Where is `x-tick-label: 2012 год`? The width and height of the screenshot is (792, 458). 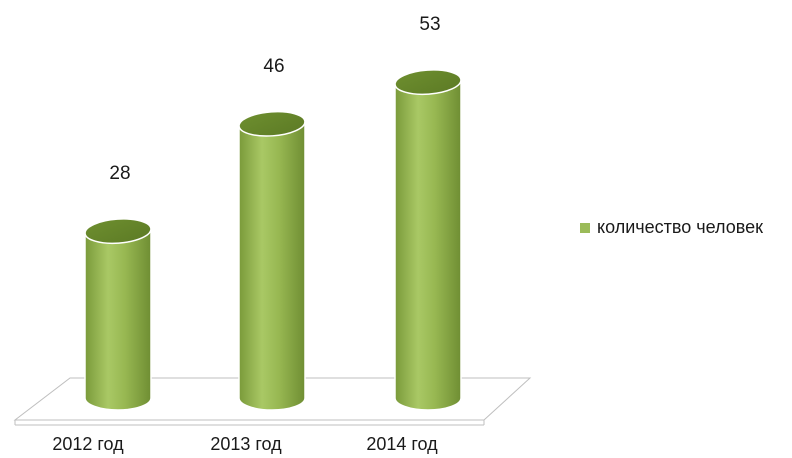 x-tick-label: 2012 год is located at coordinates (88, 444).